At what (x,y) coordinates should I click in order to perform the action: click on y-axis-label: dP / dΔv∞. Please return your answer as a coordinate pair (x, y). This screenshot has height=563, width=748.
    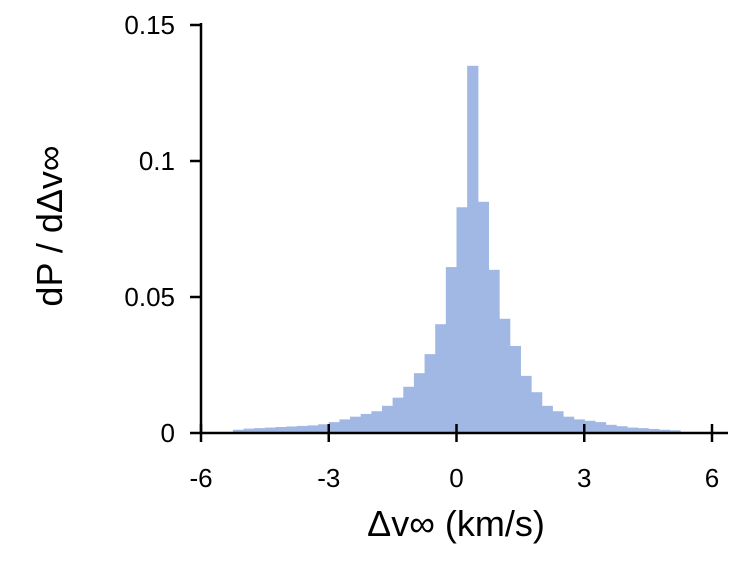
    Looking at the image, I should click on (49, 225).